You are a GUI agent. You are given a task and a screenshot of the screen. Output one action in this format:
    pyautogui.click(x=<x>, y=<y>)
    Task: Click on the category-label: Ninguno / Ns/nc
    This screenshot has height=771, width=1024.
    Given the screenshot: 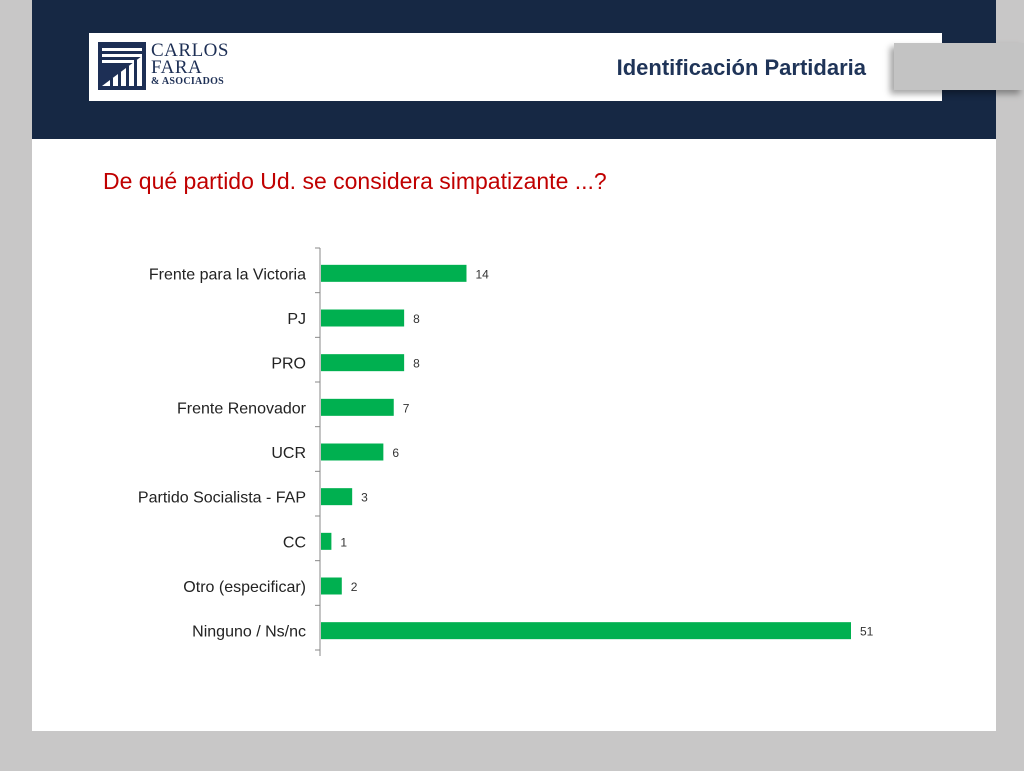 What is the action you would take?
    pyautogui.click(x=249, y=632)
    